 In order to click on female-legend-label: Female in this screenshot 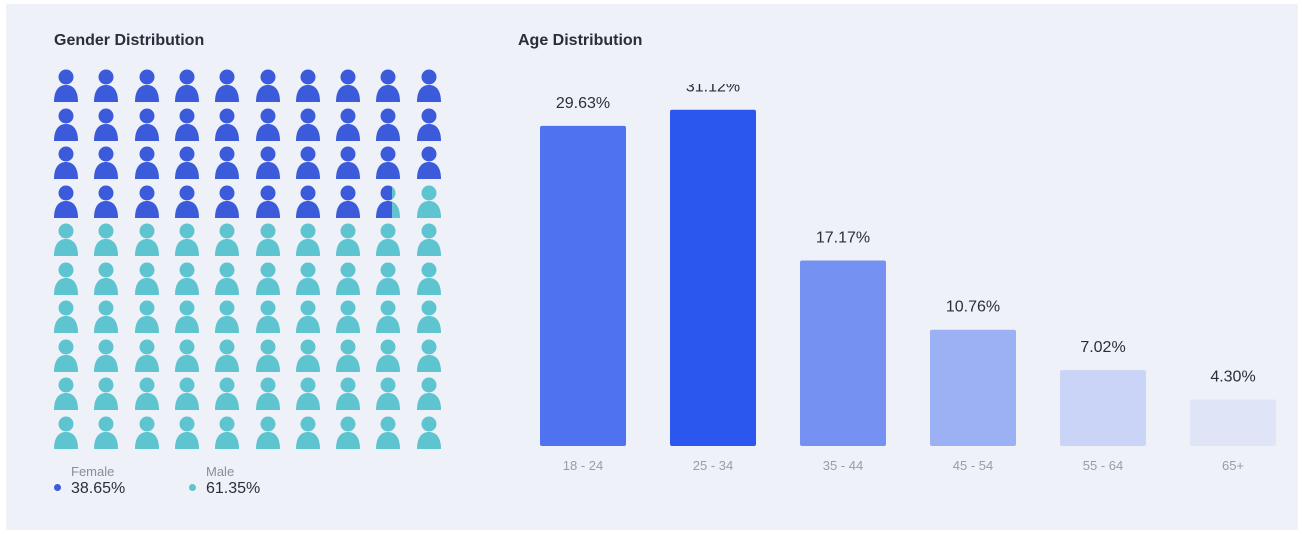, I will do `click(93, 471)`.